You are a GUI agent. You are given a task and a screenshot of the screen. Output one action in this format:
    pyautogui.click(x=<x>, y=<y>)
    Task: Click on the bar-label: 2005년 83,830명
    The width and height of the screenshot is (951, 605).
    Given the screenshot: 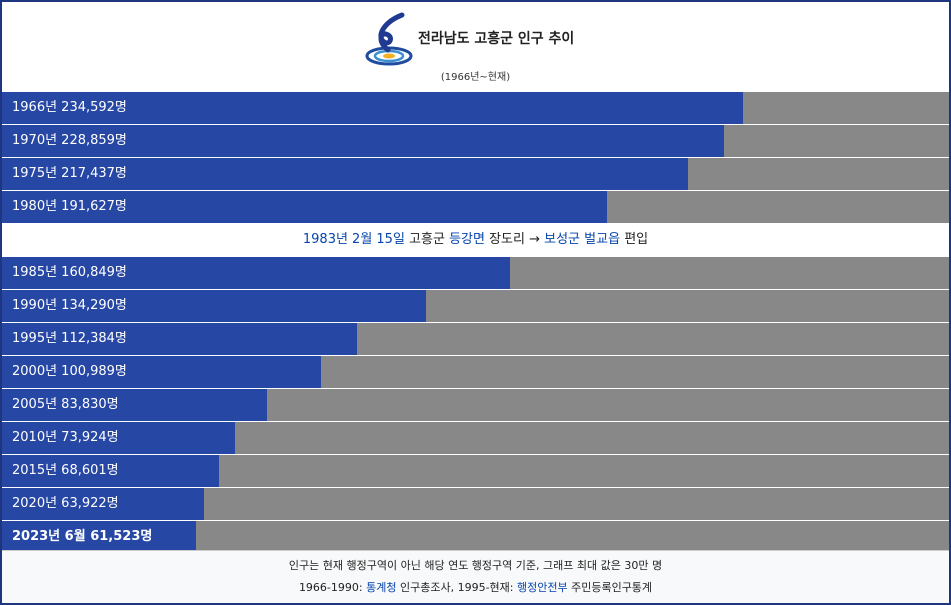 What is the action you would take?
    pyautogui.click(x=65, y=404)
    